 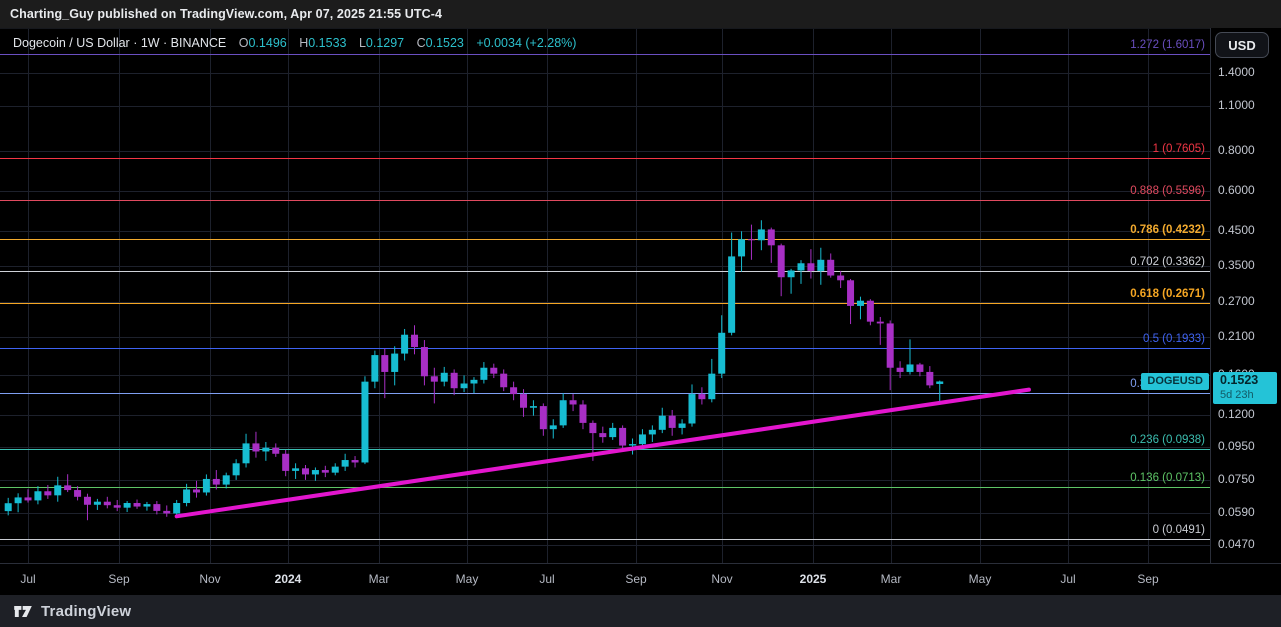 I want to click on change-value: +0.0034 (+2.28%), so click(x=526, y=43).